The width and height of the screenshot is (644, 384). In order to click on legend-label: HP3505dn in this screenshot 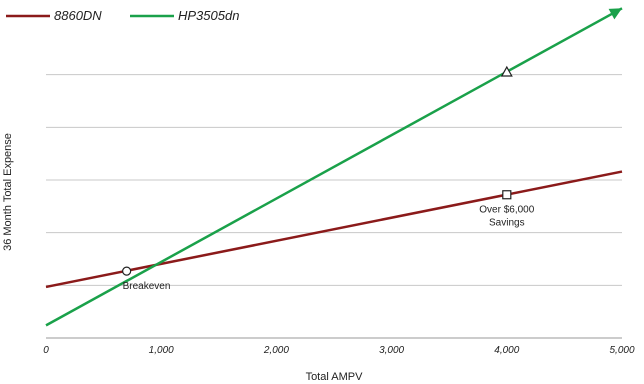, I will do `click(208, 15)`.